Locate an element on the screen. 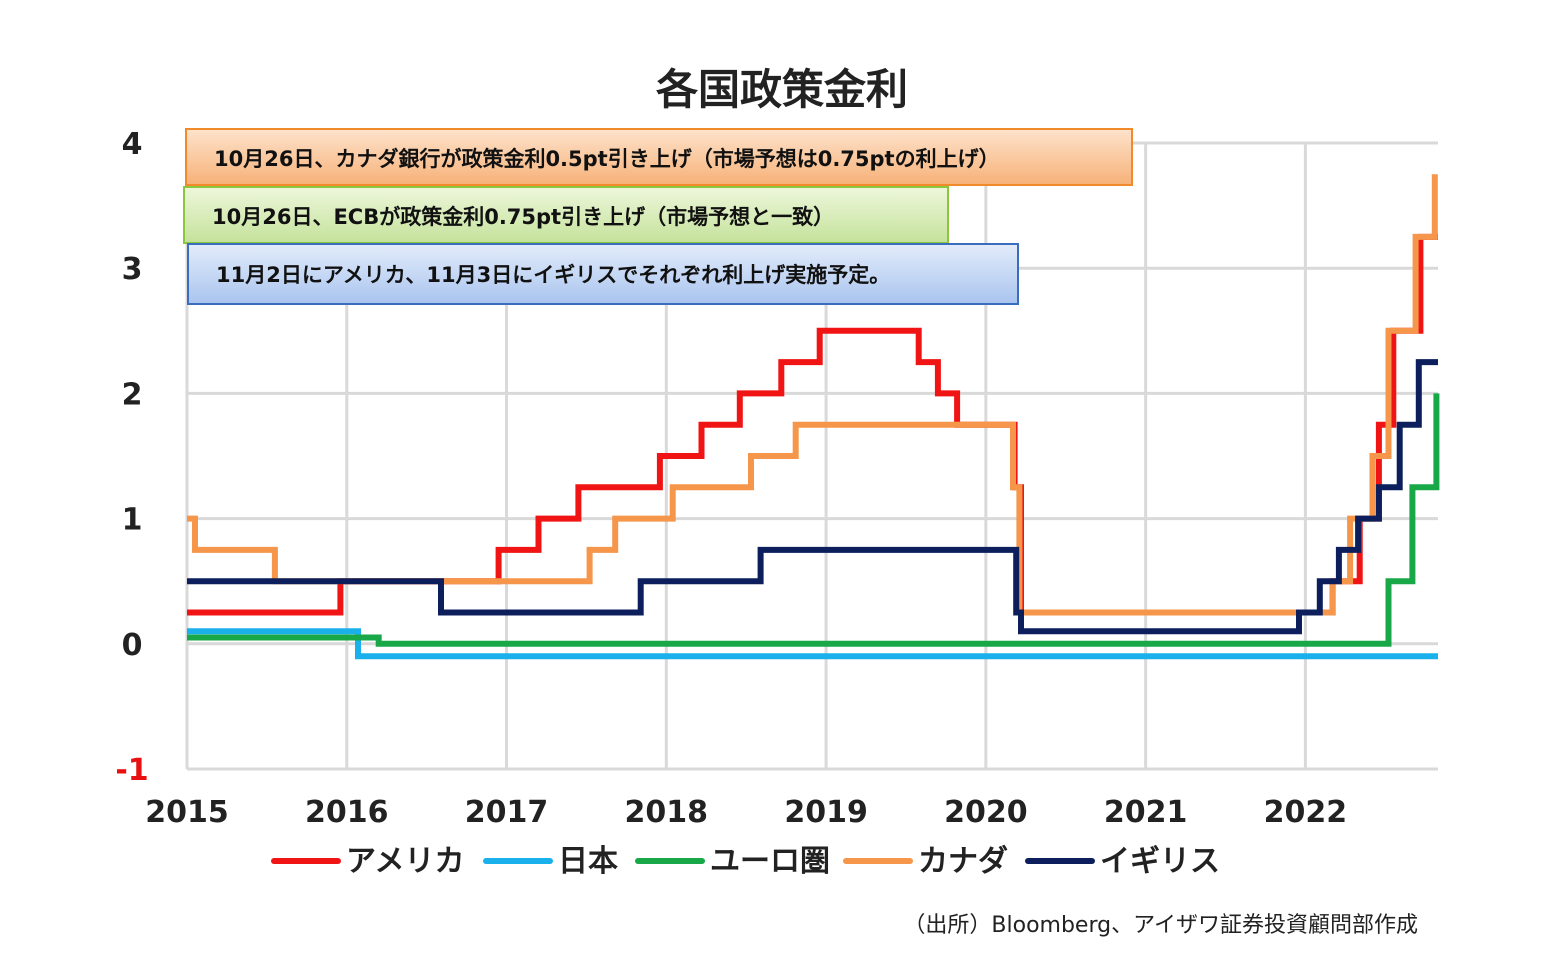 The image size is (1554, 959). legend-label: カナダ is located at coordinates (963, 861).